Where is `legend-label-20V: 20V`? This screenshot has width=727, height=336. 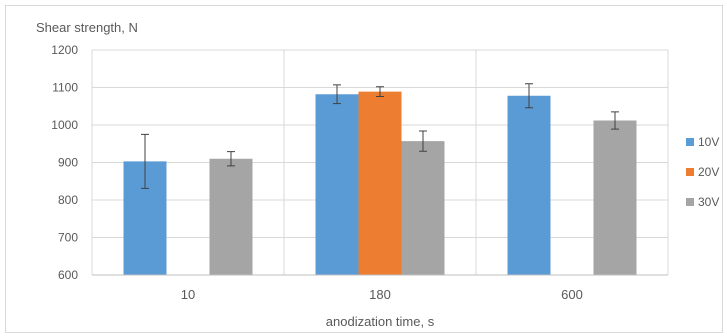 legend-label-20V: 20V is located at coordinates (708, 172).